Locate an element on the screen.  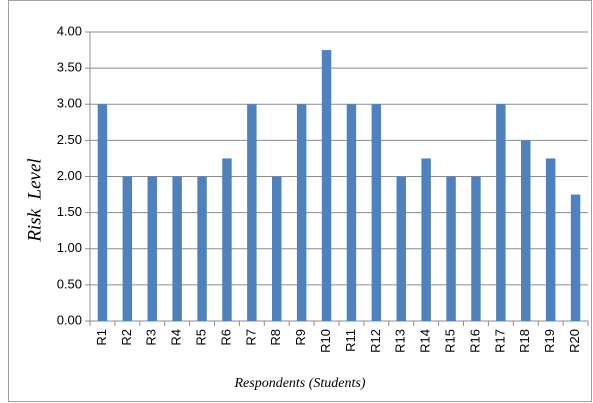
y-tick-label: 3.50 is located at coordinates (69, 67).